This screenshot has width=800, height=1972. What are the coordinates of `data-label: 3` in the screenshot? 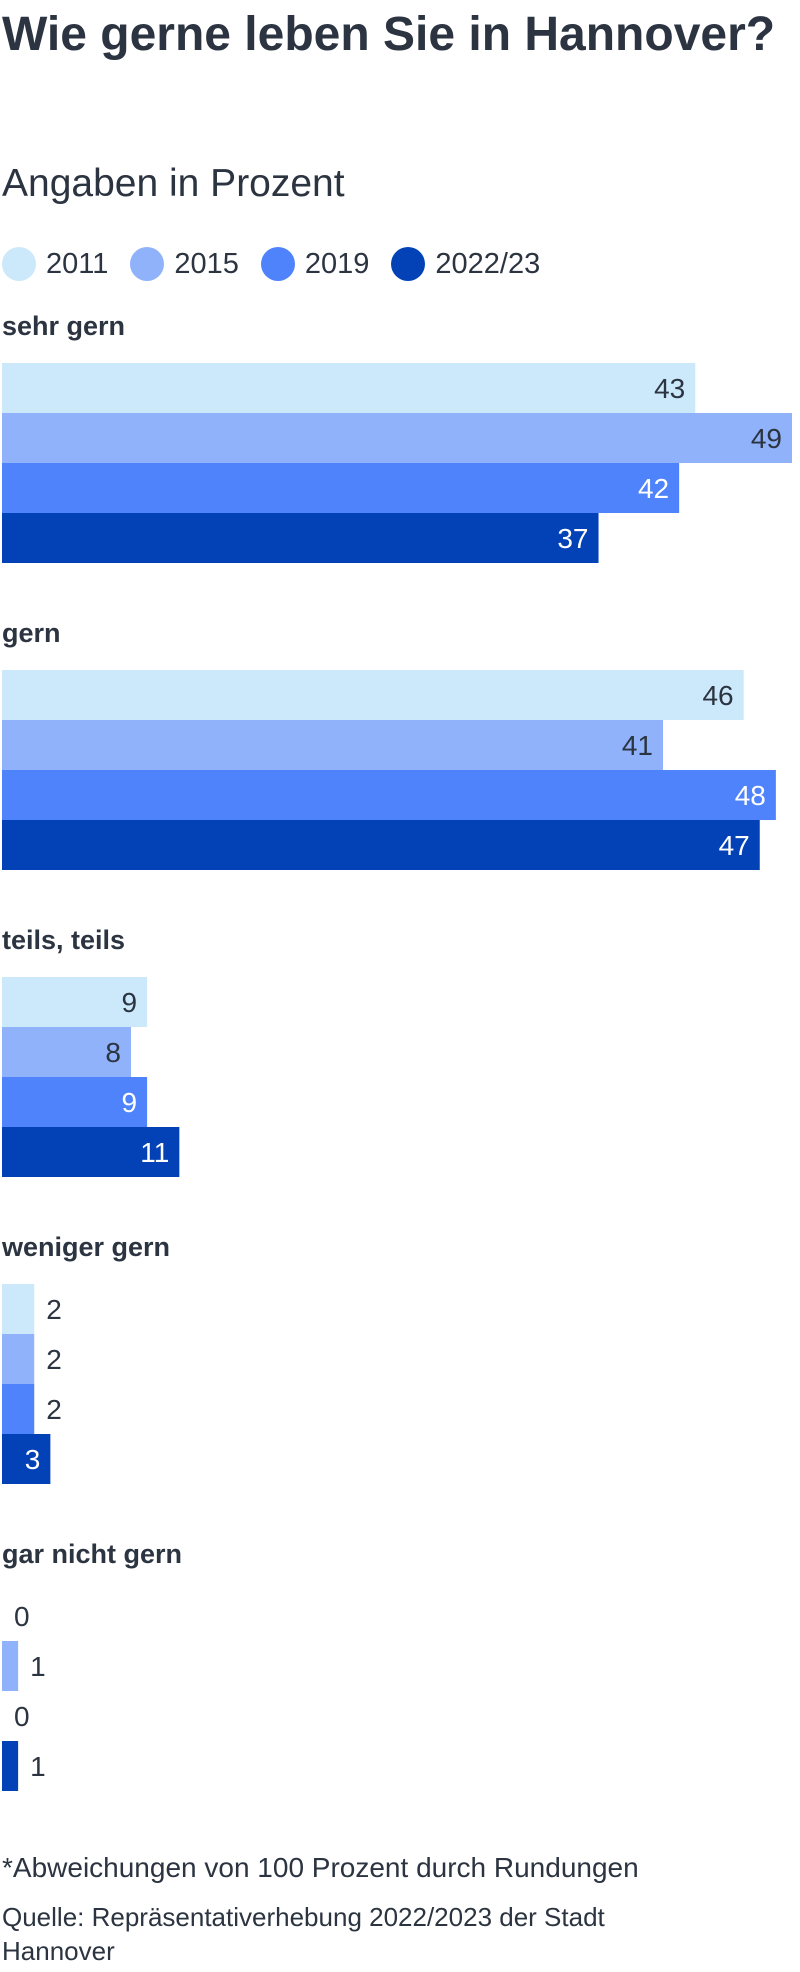 It's located at (33, 1459).